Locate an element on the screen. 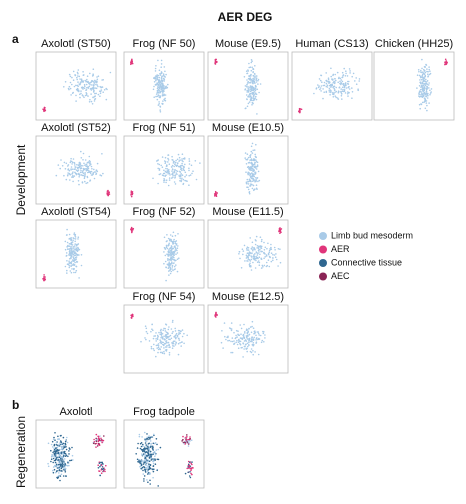 The width and height of the screenshot is (466, 504). panel-title: Axolotl is located at coordinates (75, 412).